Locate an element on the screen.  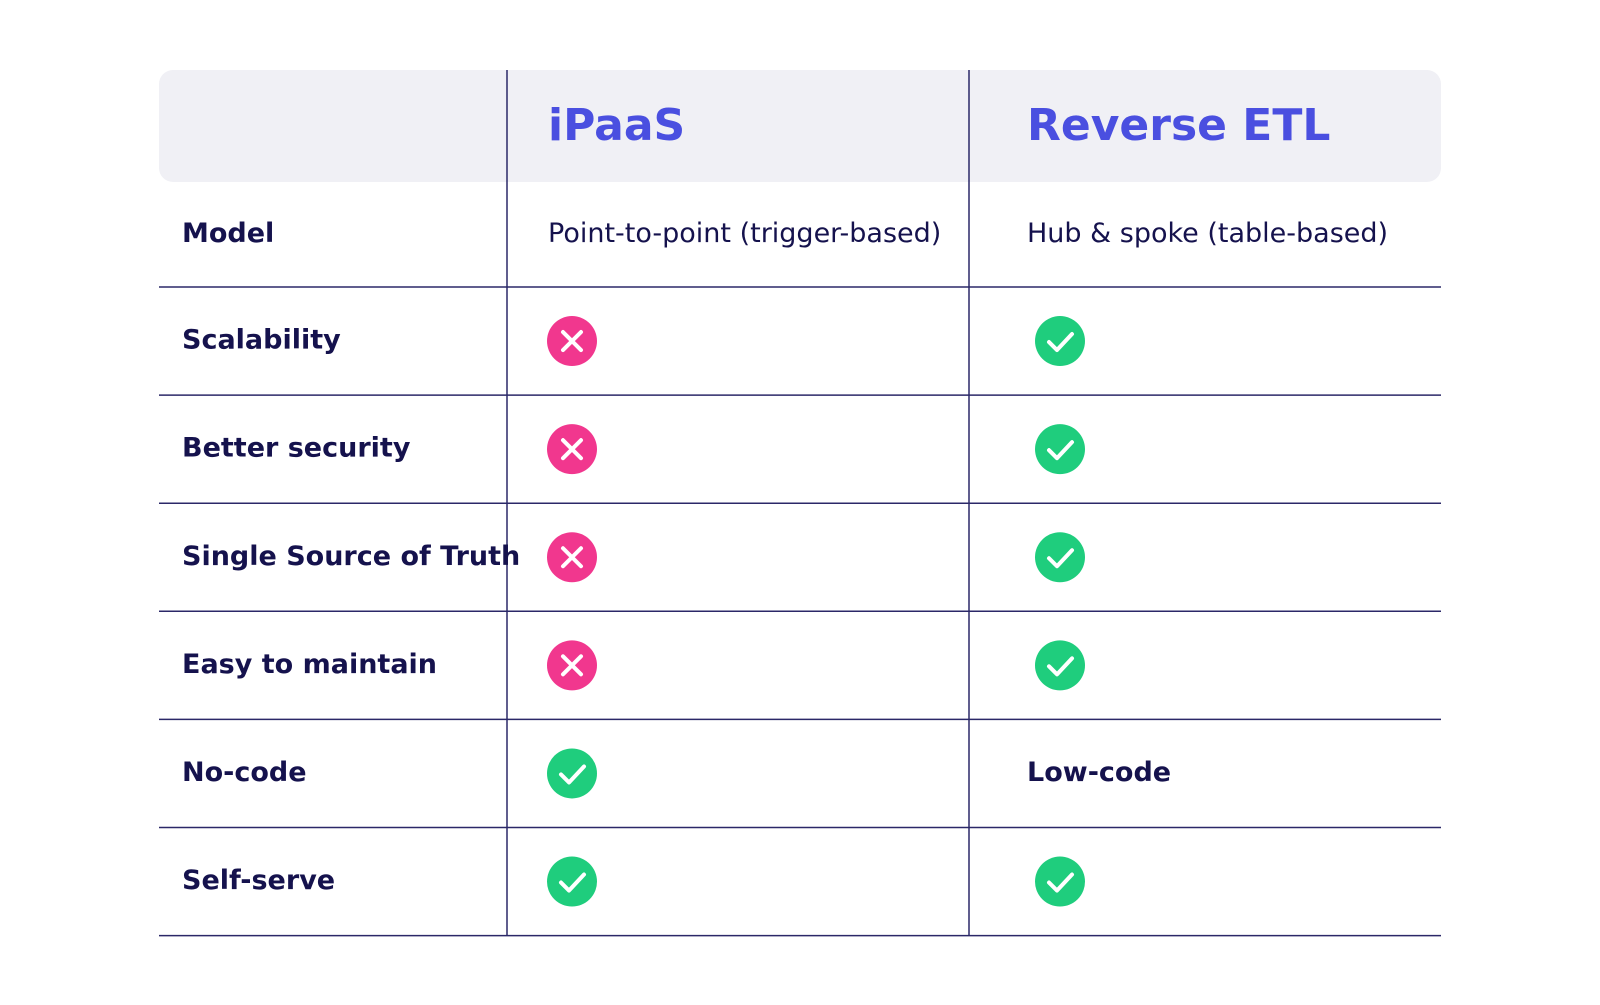
row-label: Self-serve is located at coordinates (258, 880).